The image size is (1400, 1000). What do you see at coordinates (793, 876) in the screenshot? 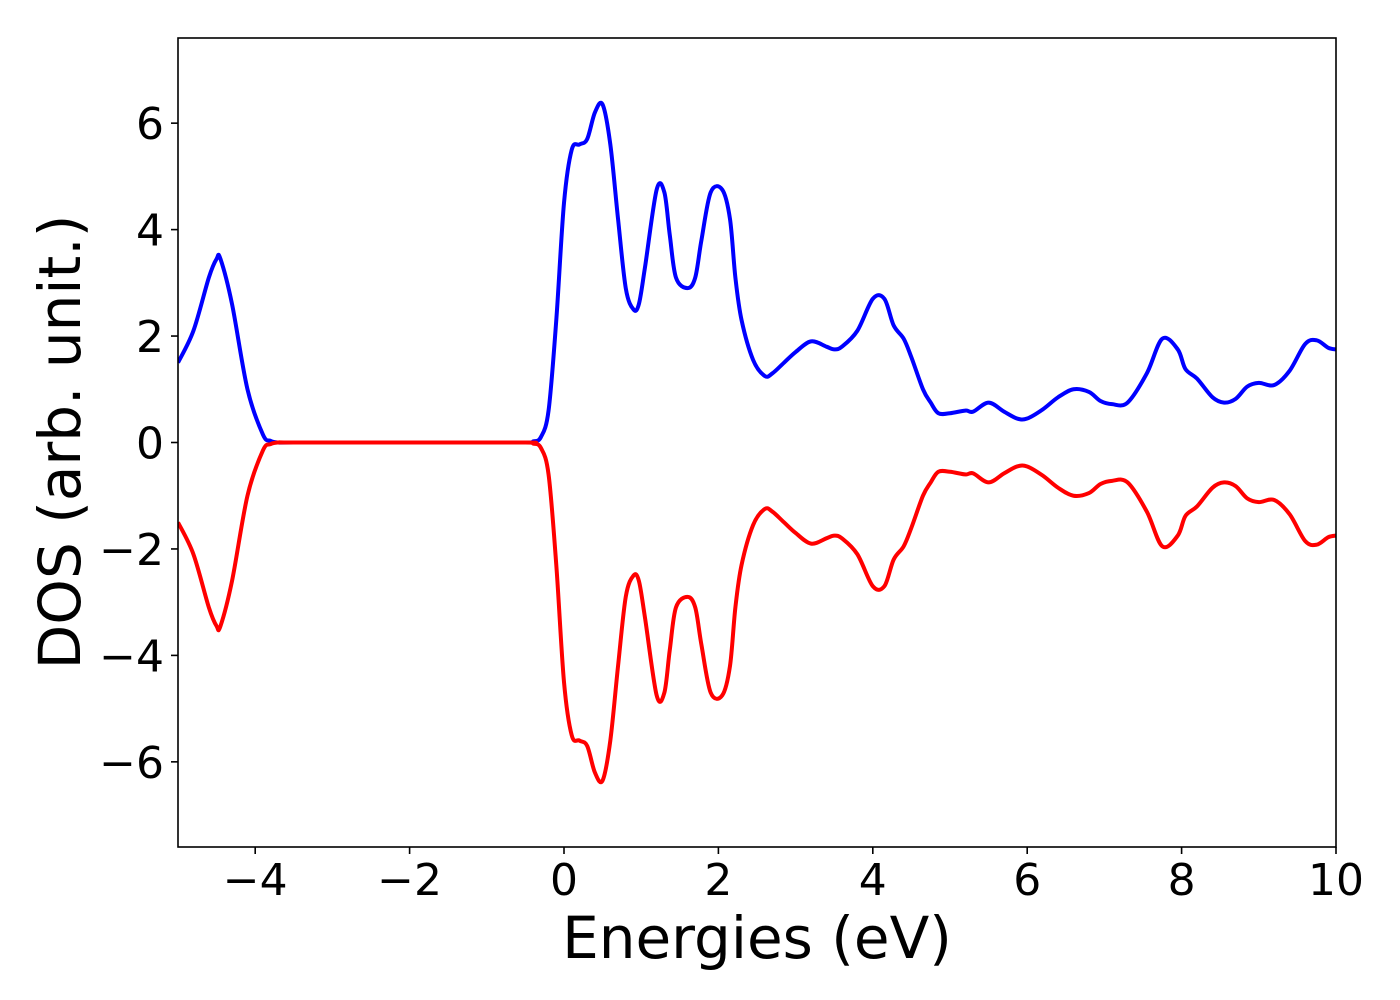
I see `x-axis-ticks: −4 −2 0 2 4 6 8 10` at bounding box center [793, 876].